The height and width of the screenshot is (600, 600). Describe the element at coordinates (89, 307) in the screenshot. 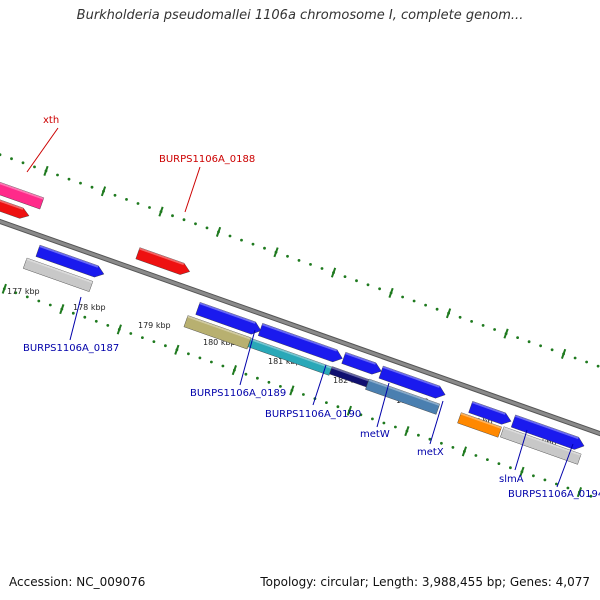

I see `tick-label: 178 kbp` at that location.